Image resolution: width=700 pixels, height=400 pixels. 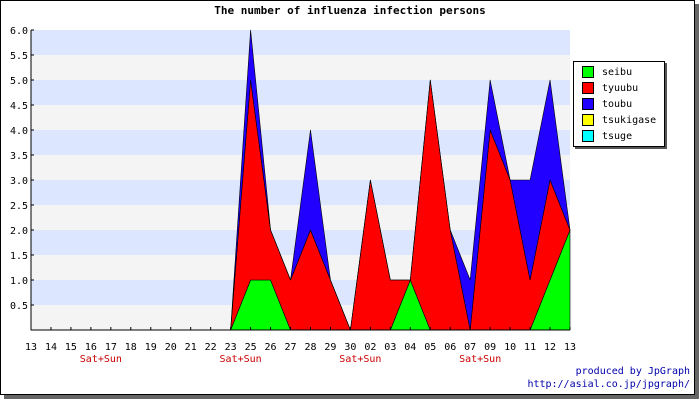 What do you see at coordinates (19, 306) in the screenshot?
I see `y-tick-label: 0.5` at bounding box center [19, 306].